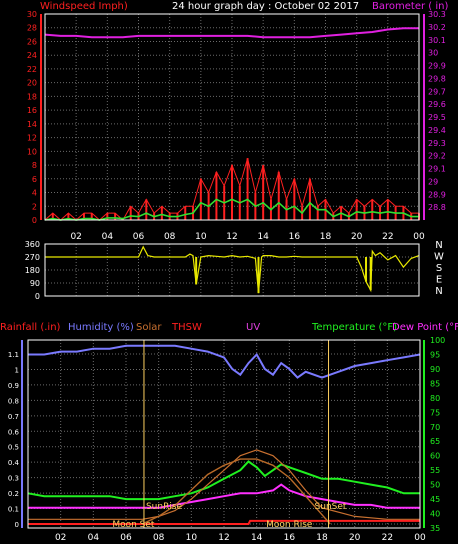 The image size is (458, 544). Describe the element at coordinates (437, 130) in the screenshot. I see `barometer-tick-label: 29.4` at that location.